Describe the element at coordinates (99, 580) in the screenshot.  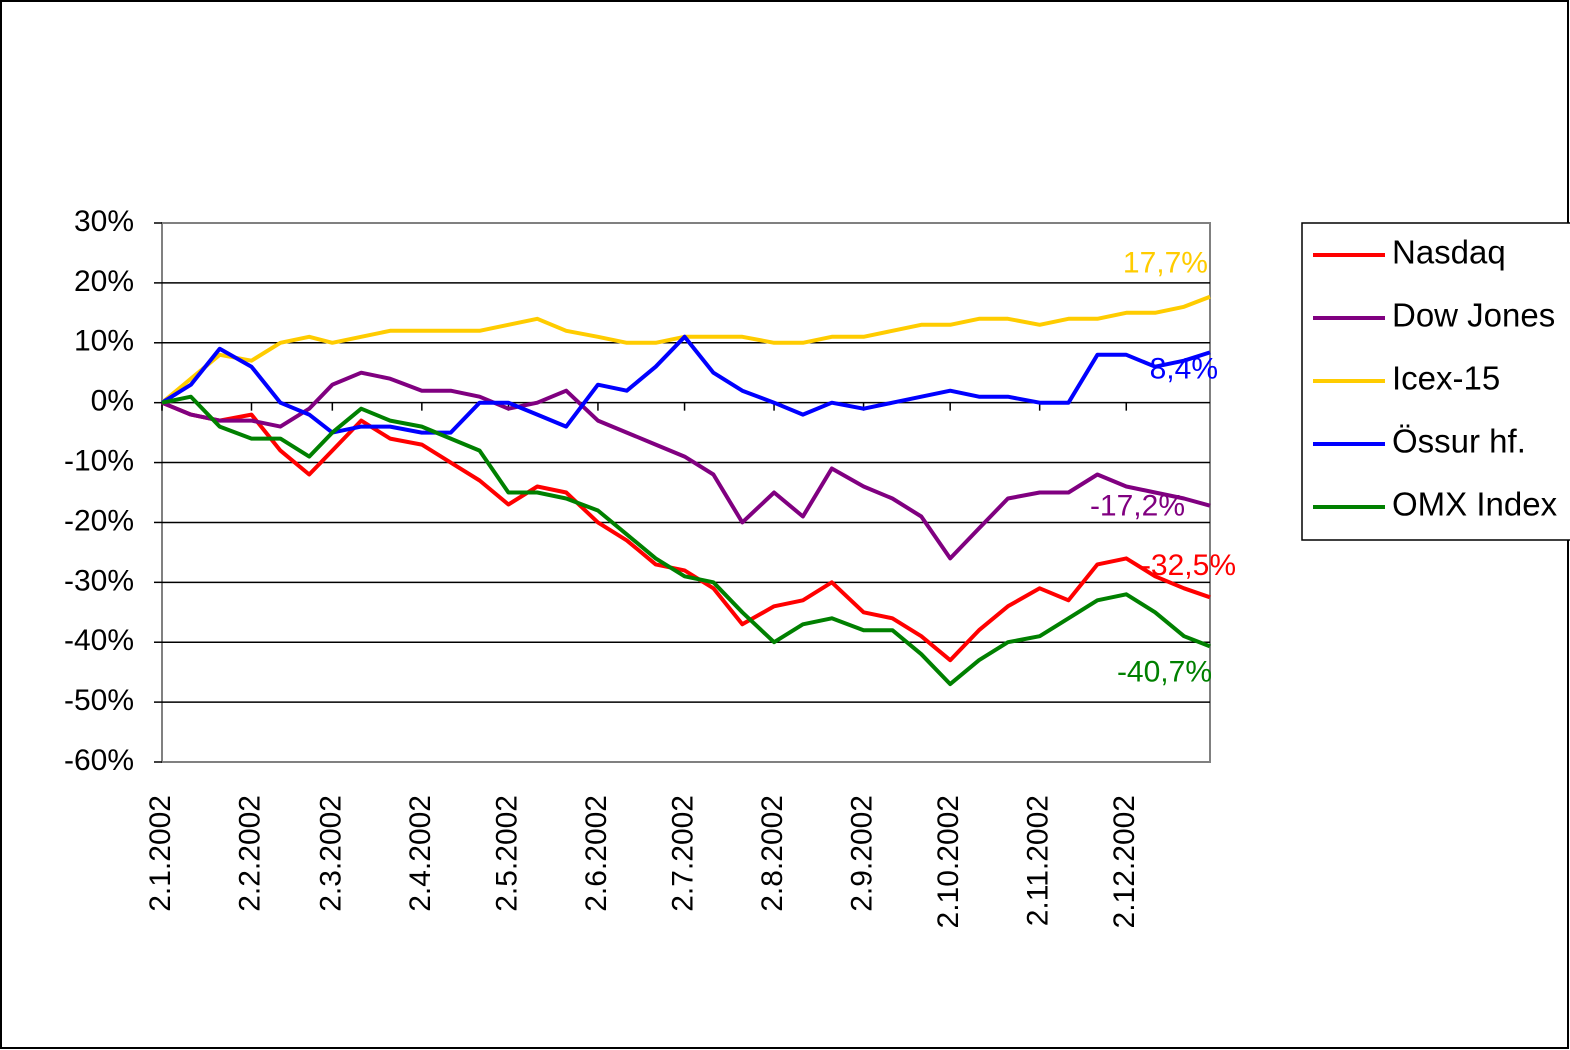
I see `y-tick-label: -30%` at that location.